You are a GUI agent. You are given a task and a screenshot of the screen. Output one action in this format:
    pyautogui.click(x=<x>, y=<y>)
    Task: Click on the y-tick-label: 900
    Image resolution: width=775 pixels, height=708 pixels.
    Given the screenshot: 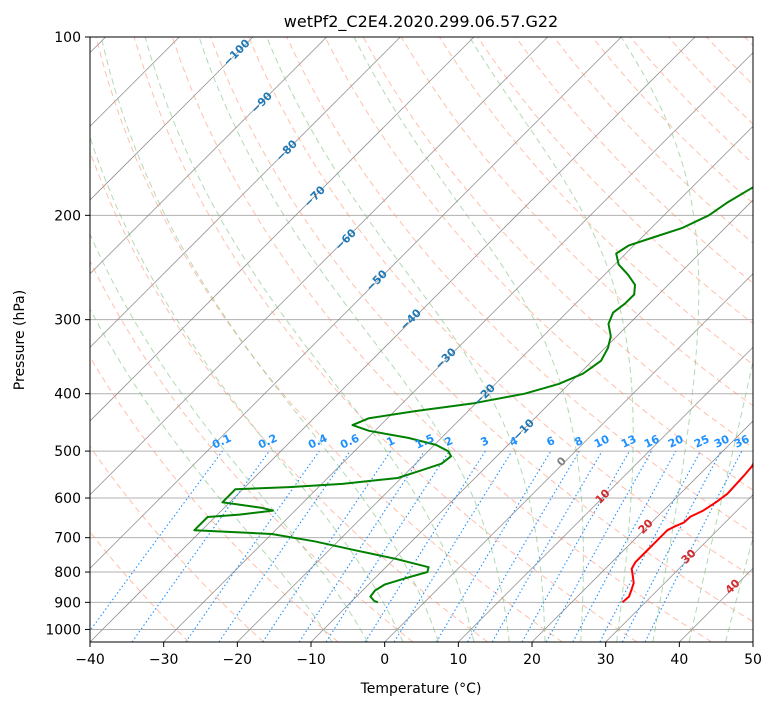 What is the action you would take?
    pyautogui.click(x=67, y=603)
    